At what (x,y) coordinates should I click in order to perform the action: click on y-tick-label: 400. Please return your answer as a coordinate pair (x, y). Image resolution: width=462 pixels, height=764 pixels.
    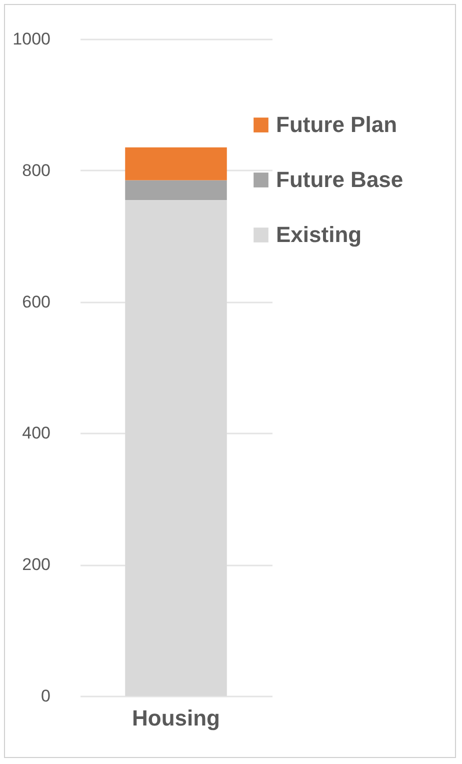
    Looking at the image, I should click on (36, 433).